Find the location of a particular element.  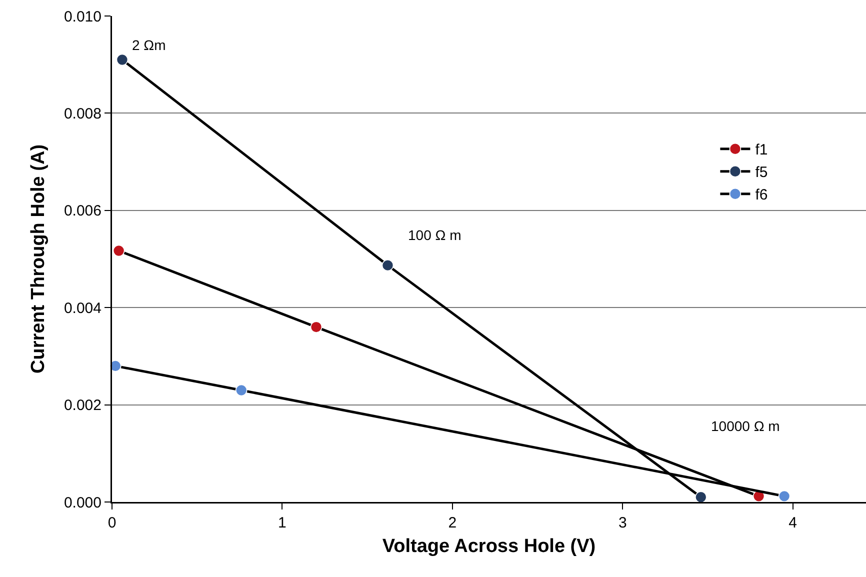

y-tick-label: 0.004 is located at coordinates (83, 308).